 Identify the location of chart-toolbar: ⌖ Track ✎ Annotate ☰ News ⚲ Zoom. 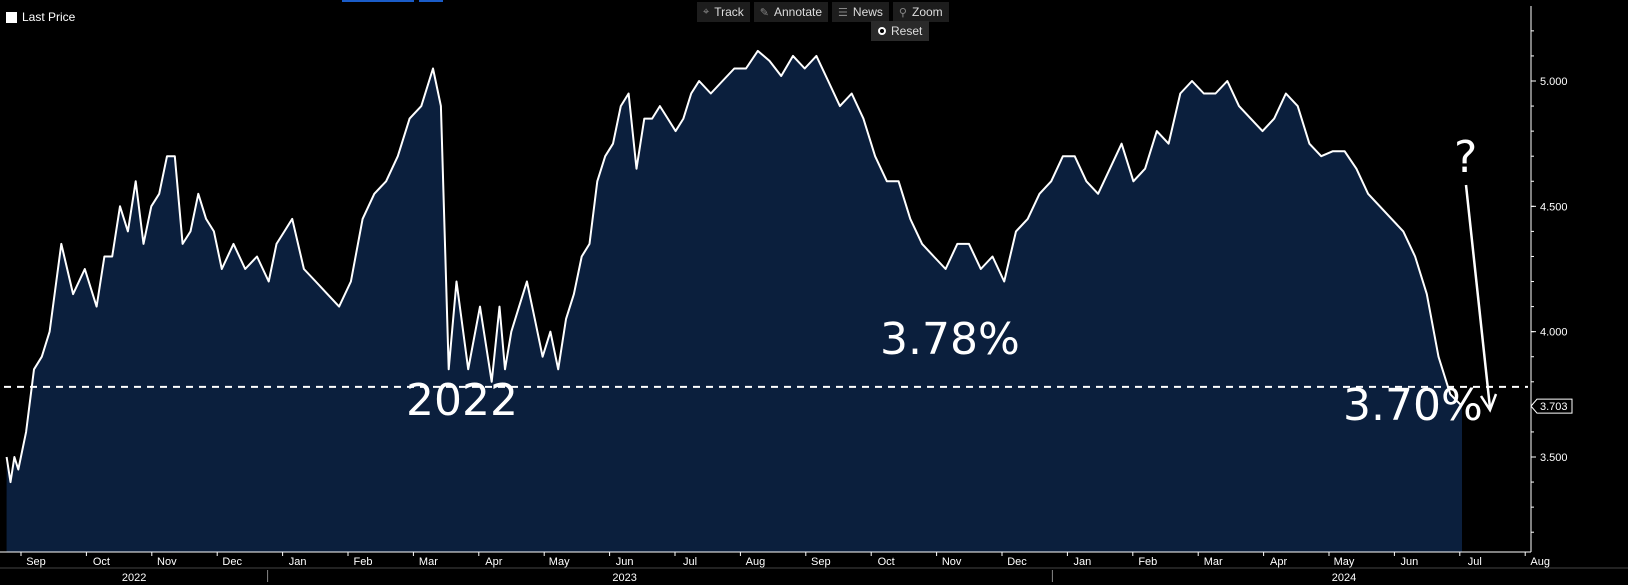
(823, 12).